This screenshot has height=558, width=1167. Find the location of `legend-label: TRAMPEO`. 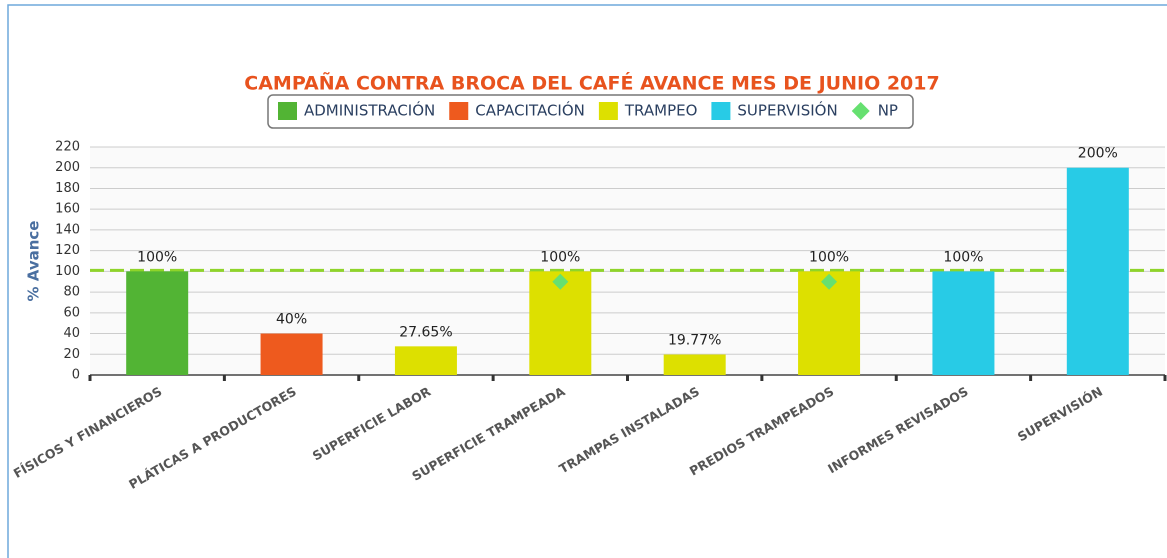

legend-label: TRAMPEO is located at coordinates (661, 111).